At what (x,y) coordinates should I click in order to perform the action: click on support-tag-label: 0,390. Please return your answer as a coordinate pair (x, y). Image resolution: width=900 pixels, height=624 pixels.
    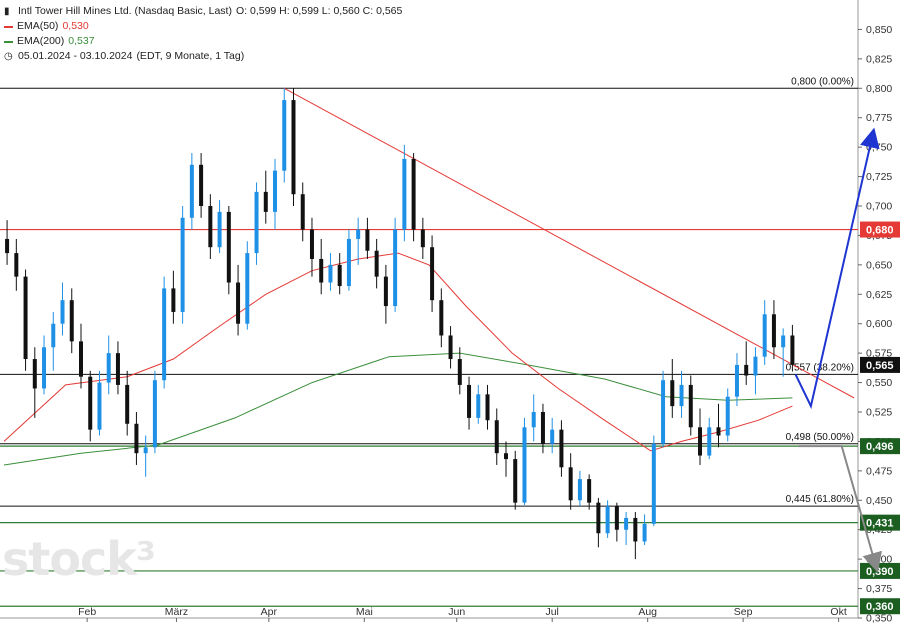
    Looking at the image, I should click on (880, 572).